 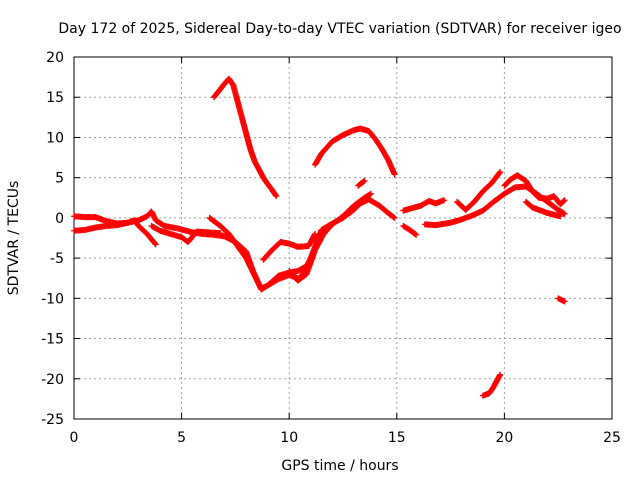 What do you see at coordinates (55, 98) in the screenshot?
I see `y-tick-label: 15` at bounding box center [55, 98].